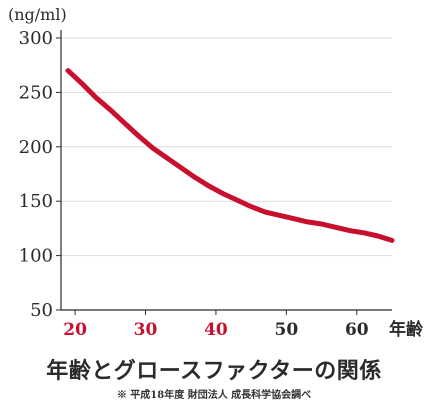 Image resolution: width=428 pixels, height=413 pixels. Describe the element at coordinates (36, 38) in the screenshot. I see `y-tick-label-300: 300` at that location.